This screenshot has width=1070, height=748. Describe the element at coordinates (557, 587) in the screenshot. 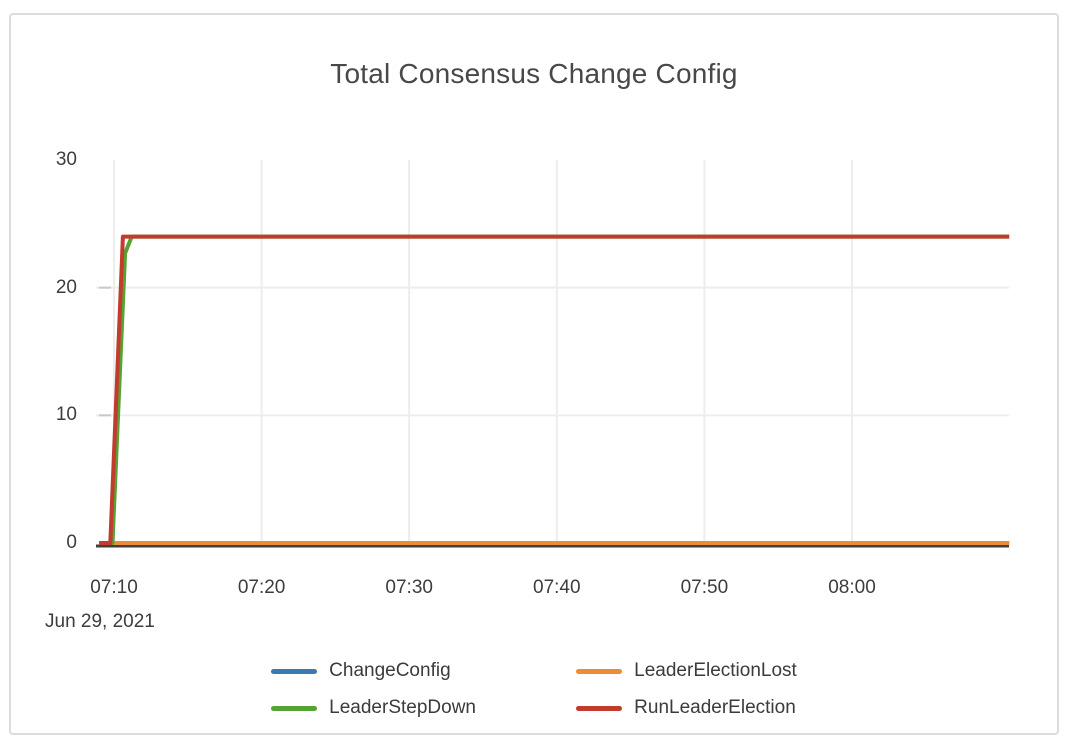

I see `x-tick-label: 07:40` at that location.